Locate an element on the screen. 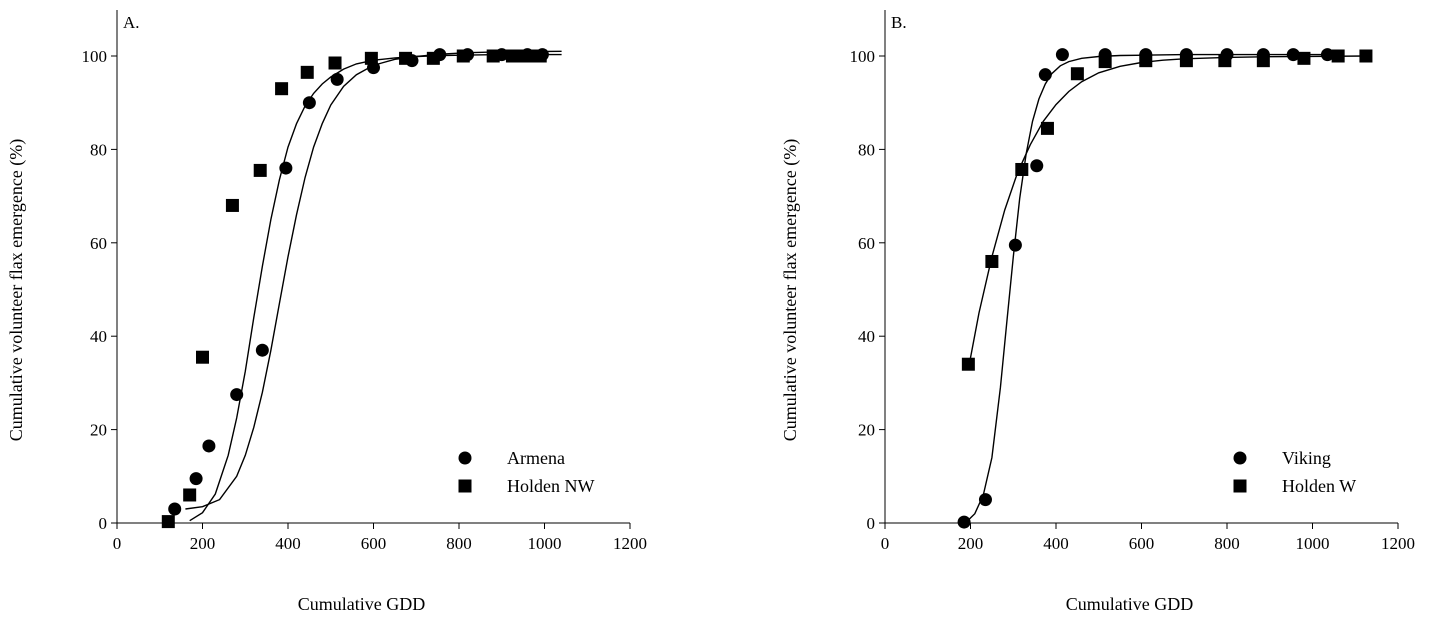 This screenshot has height=619, width=1433. fit-curve-holden-w is located at coordinates (1166, 212).